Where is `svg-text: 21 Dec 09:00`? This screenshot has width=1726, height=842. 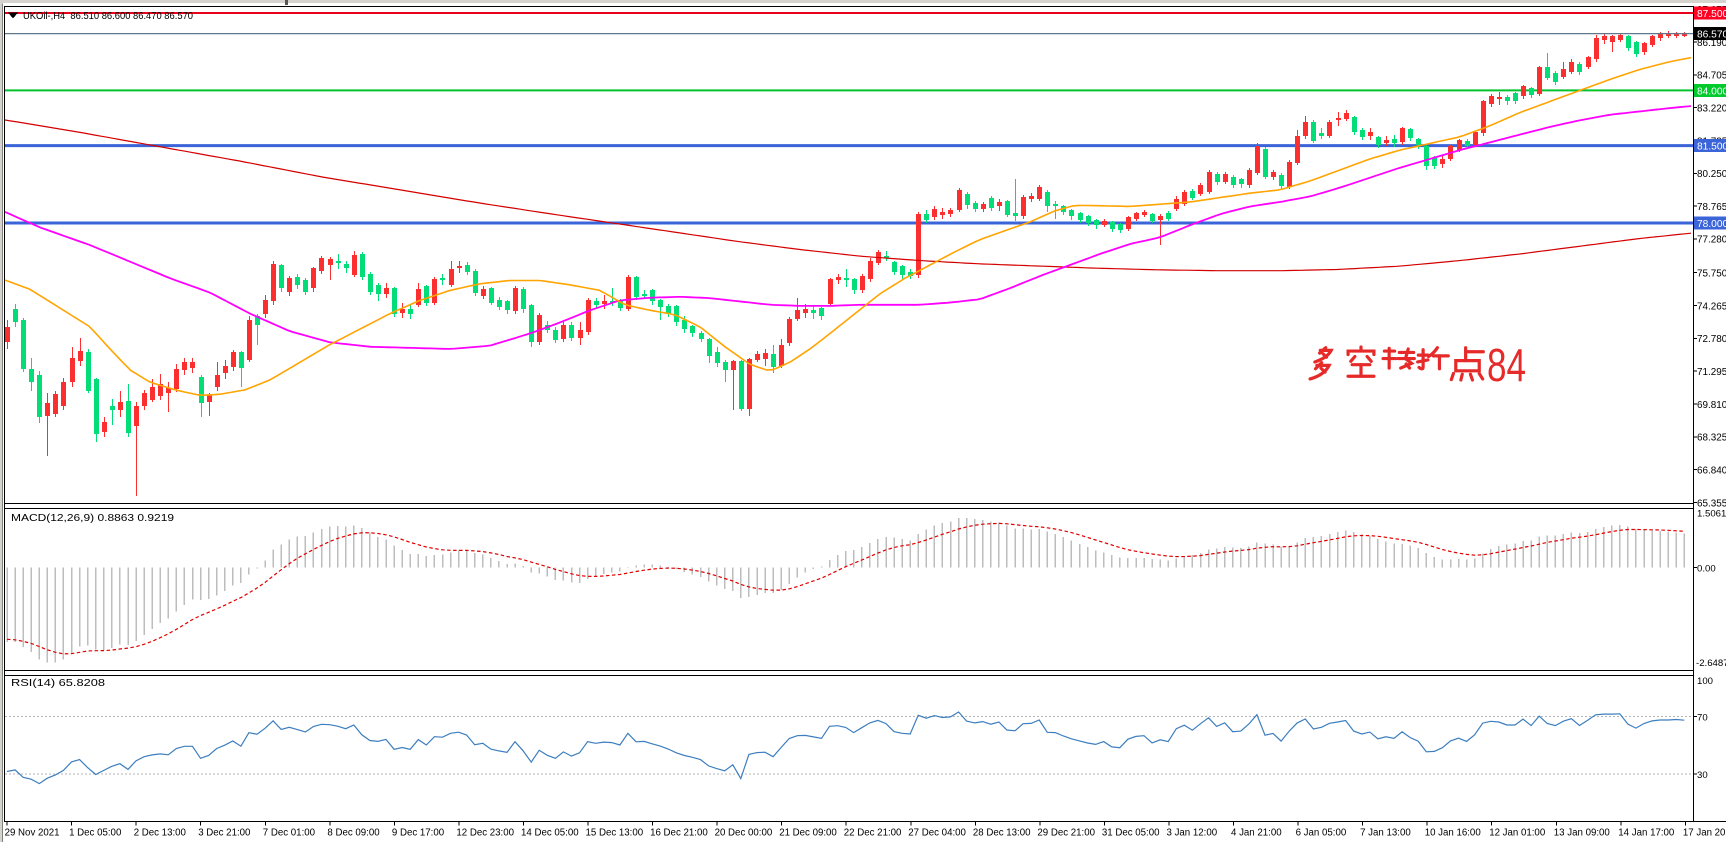
svg-text: 21 Dec 09:00 is located at coordinates (808, 833).